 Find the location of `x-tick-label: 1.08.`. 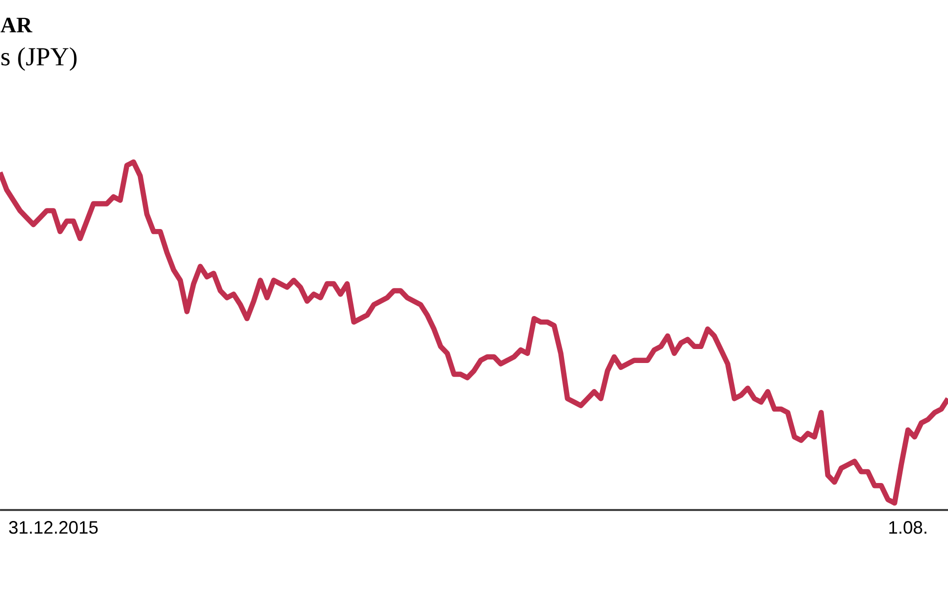

x-tick-label: 1.08. is located at coordinates (907, 527).